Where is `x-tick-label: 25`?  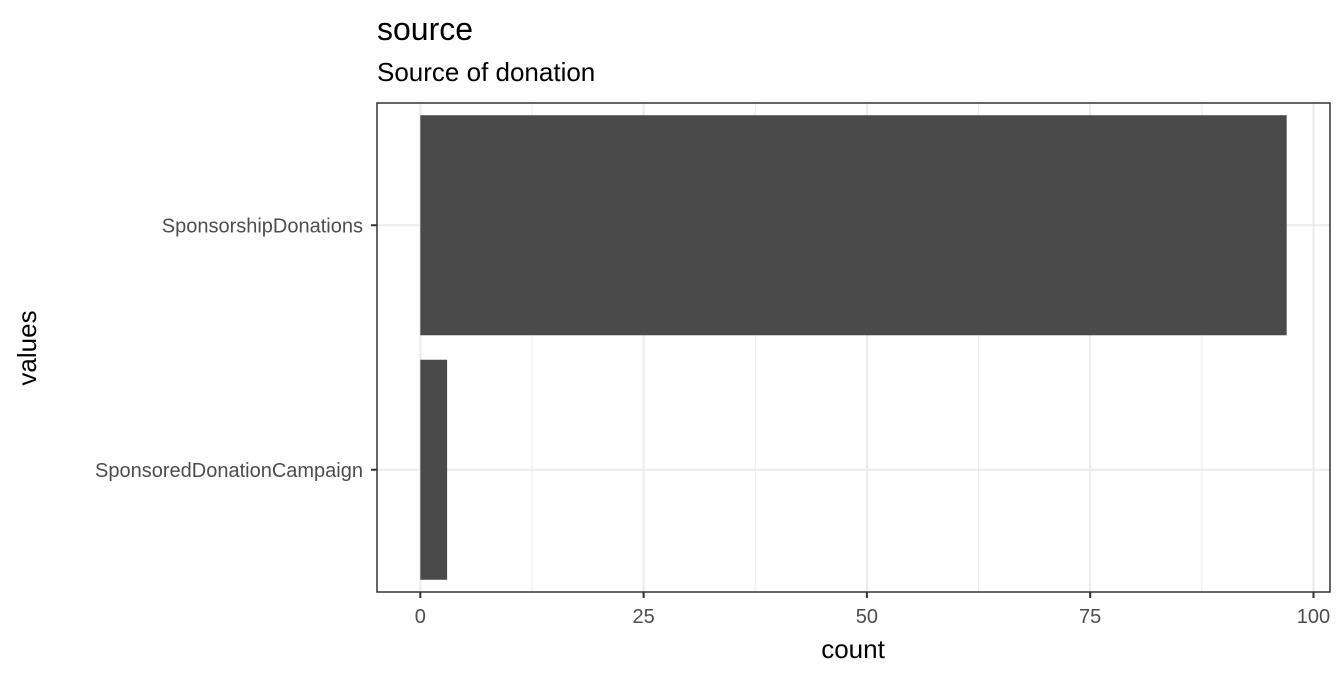
x-tick-label: 25 is located at coordinates (643, 617).